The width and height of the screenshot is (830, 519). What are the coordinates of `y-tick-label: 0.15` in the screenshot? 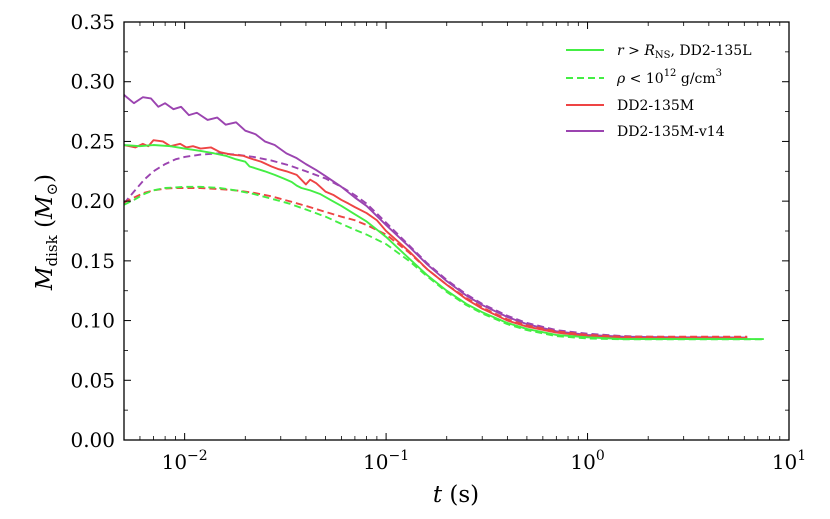 It's located at (92, 261).